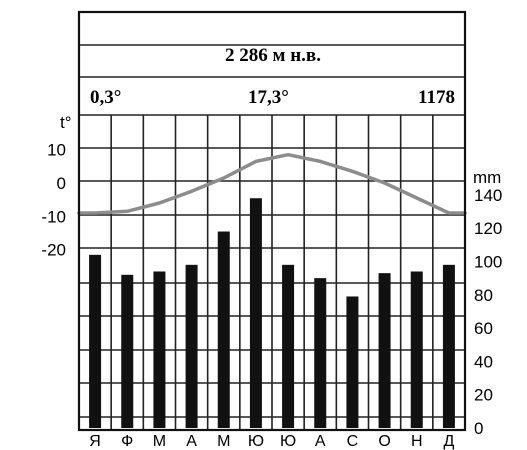 The image size is (527, 450). I want to click on right-axis-ticks: 140 120 100 80 60 40 20 0, so click(488, 312).